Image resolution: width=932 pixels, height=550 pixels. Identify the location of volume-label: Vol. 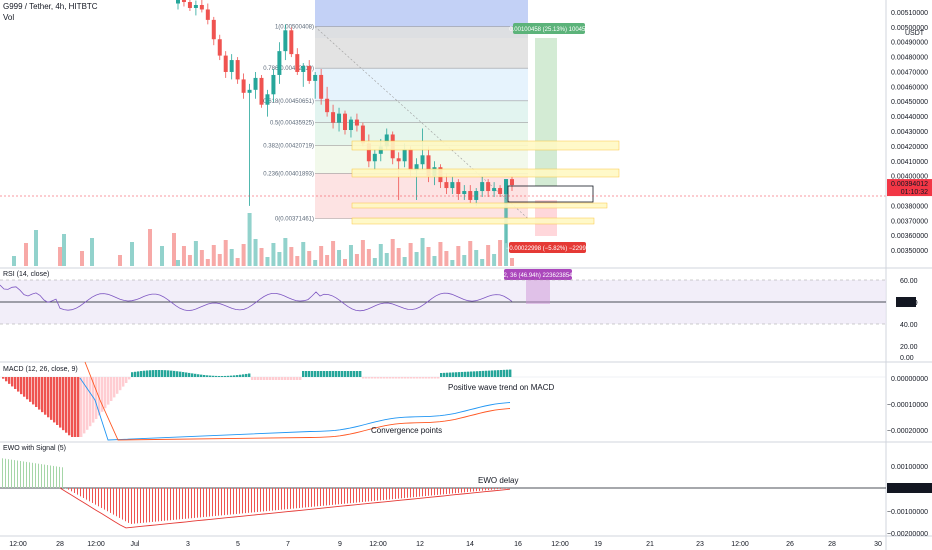
(9, 17).